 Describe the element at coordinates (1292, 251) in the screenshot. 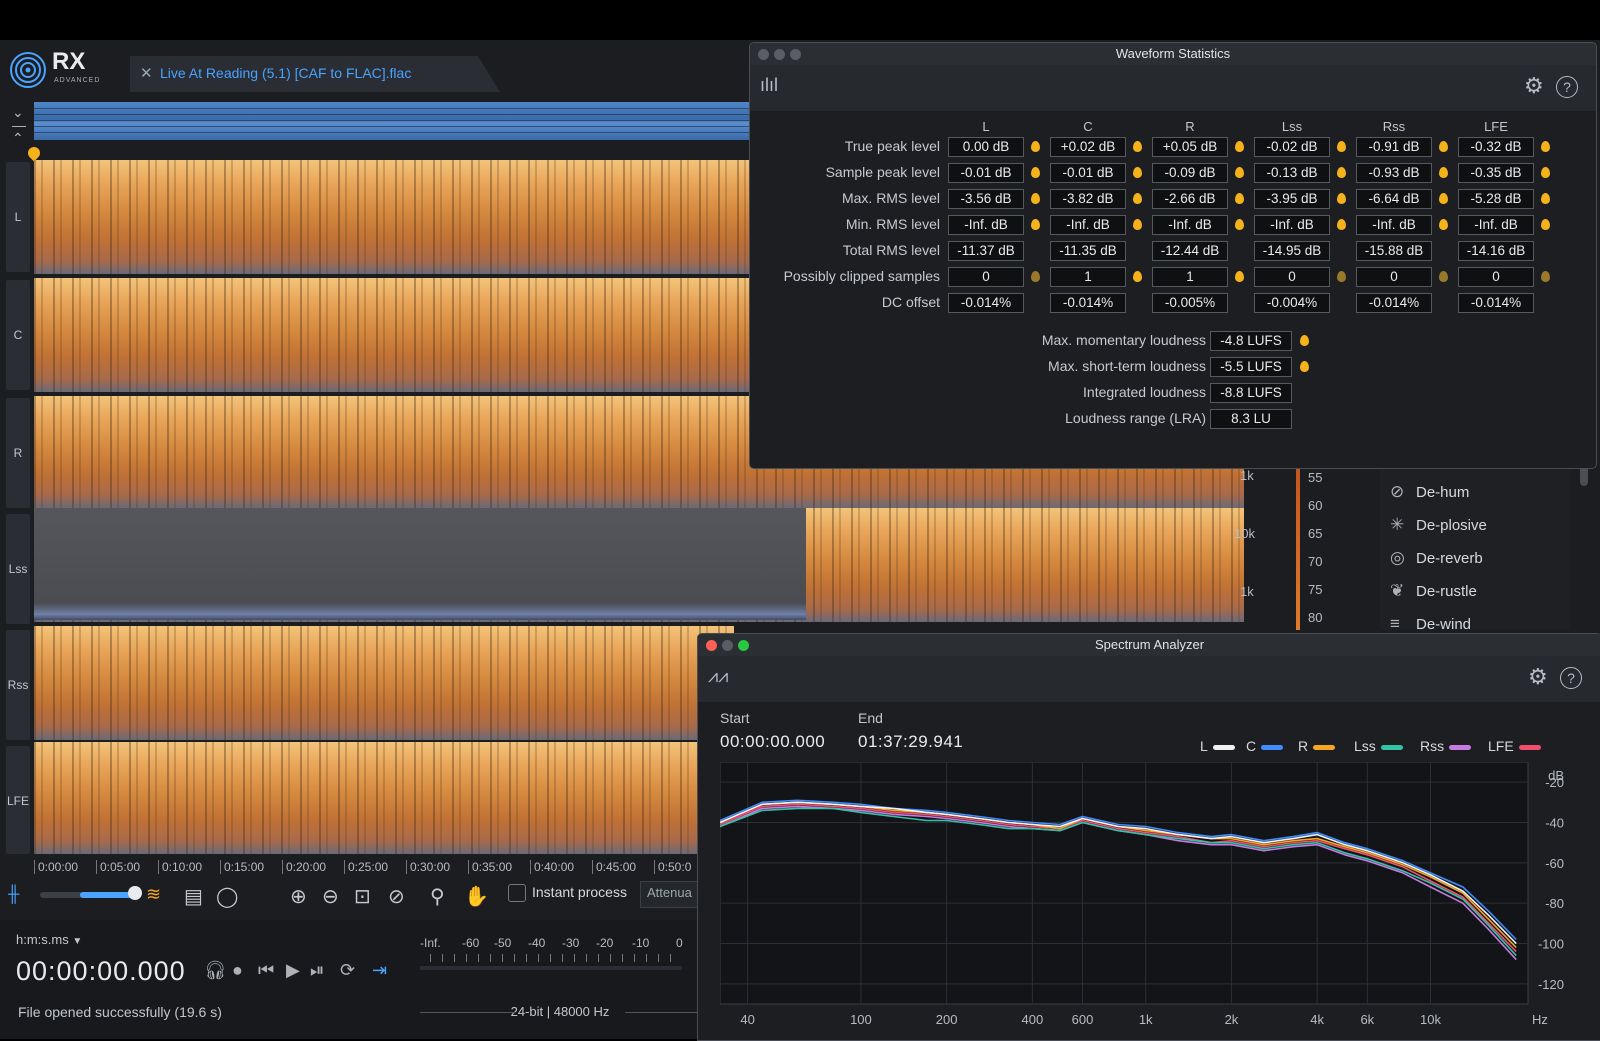

I see `stat-value-cell: -14.95 dB` at that location.